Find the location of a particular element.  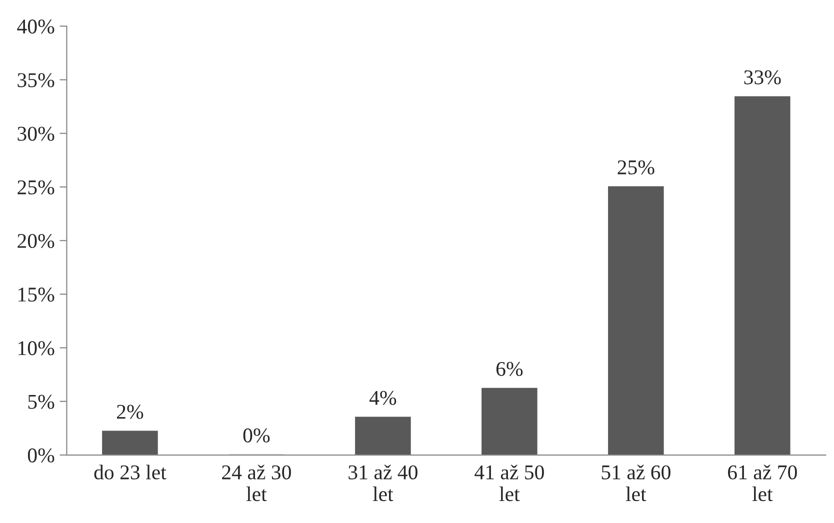

y-tick-label: 40% is located at coordinates (35, 27).